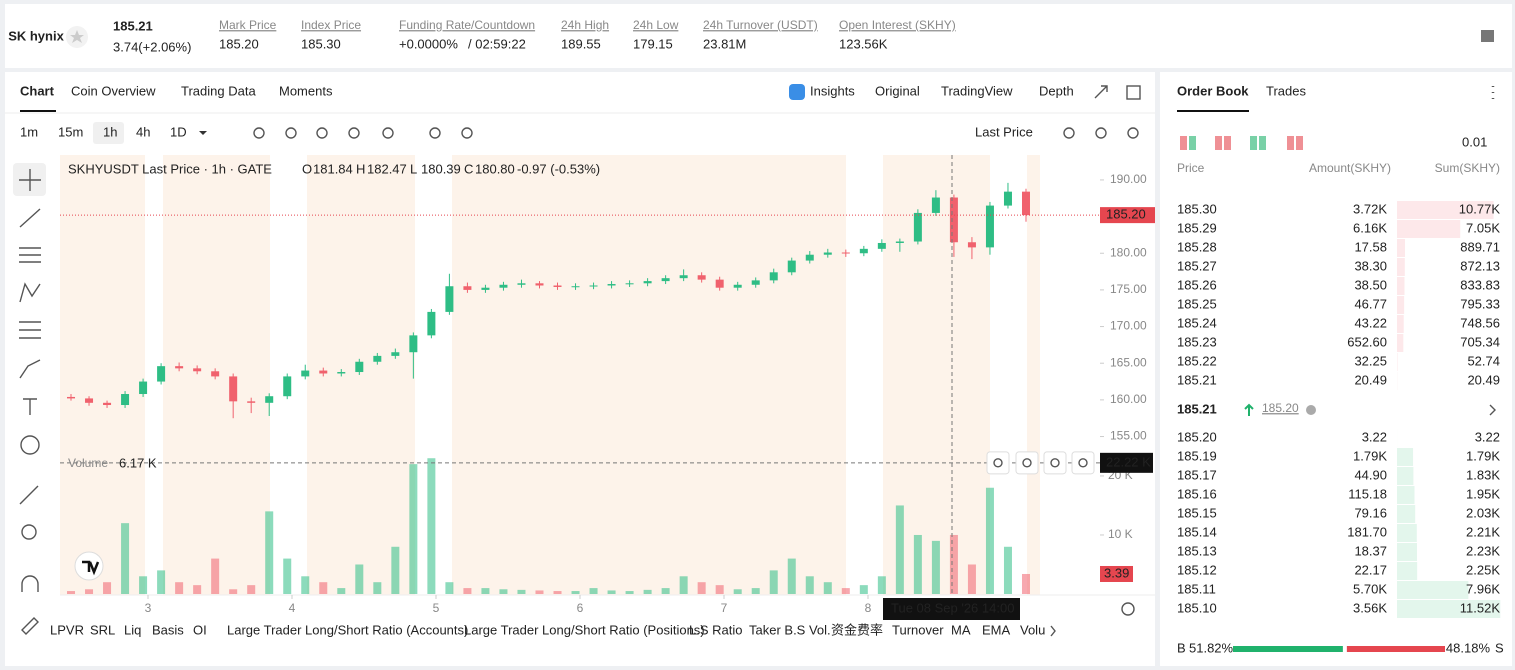  Describe the element at coordinates (110, 131) in the screenshot. I see `interval: 1h` at that location.